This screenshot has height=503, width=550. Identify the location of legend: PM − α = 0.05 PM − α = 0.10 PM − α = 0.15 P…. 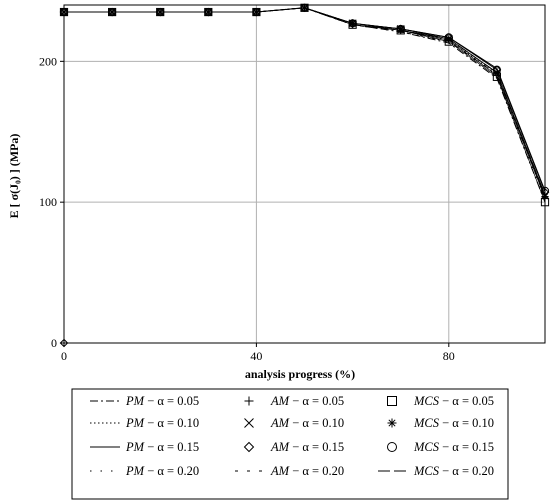
(292, 436).